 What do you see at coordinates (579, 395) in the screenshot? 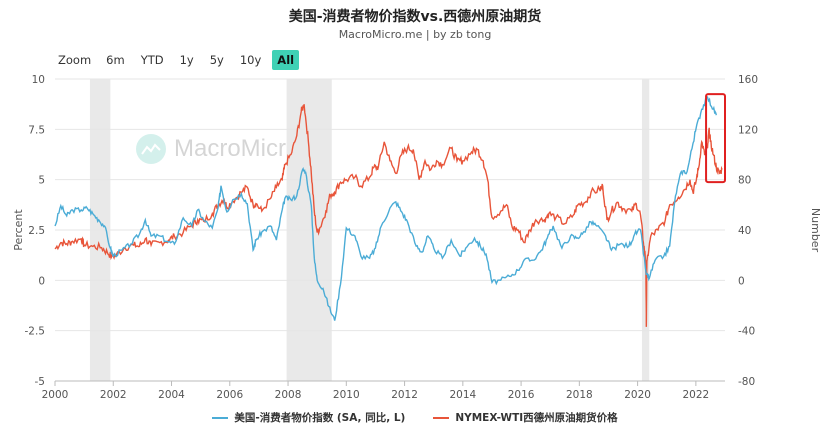
I see `x-tick-label: 2018` at bounding box center [579, 395].